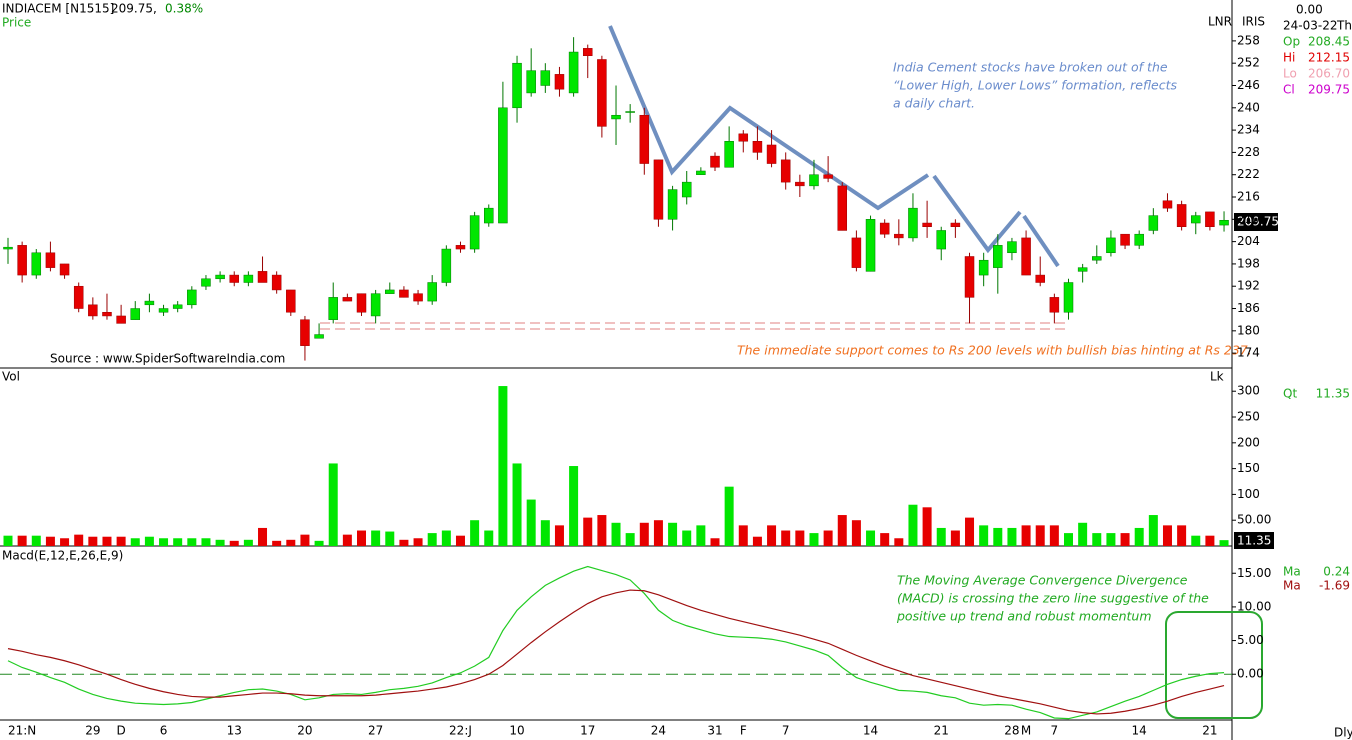 This screenshot has height=740, width=1352. I want to click on ohlc-label: Op, so click(1291, 42).